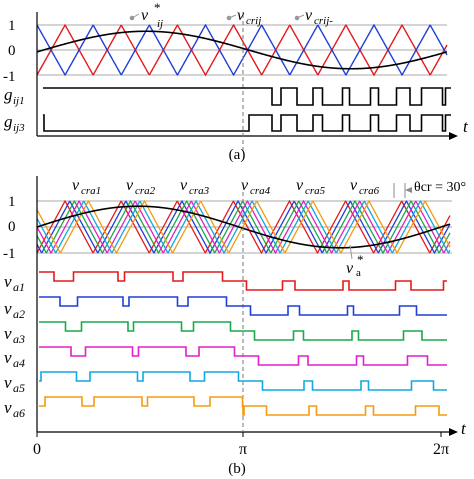  What do you see at coordinates (8, 94) in the screenshot?
I see `panel-a-gate-1-symbol: g` at bounding box center [8, 94].